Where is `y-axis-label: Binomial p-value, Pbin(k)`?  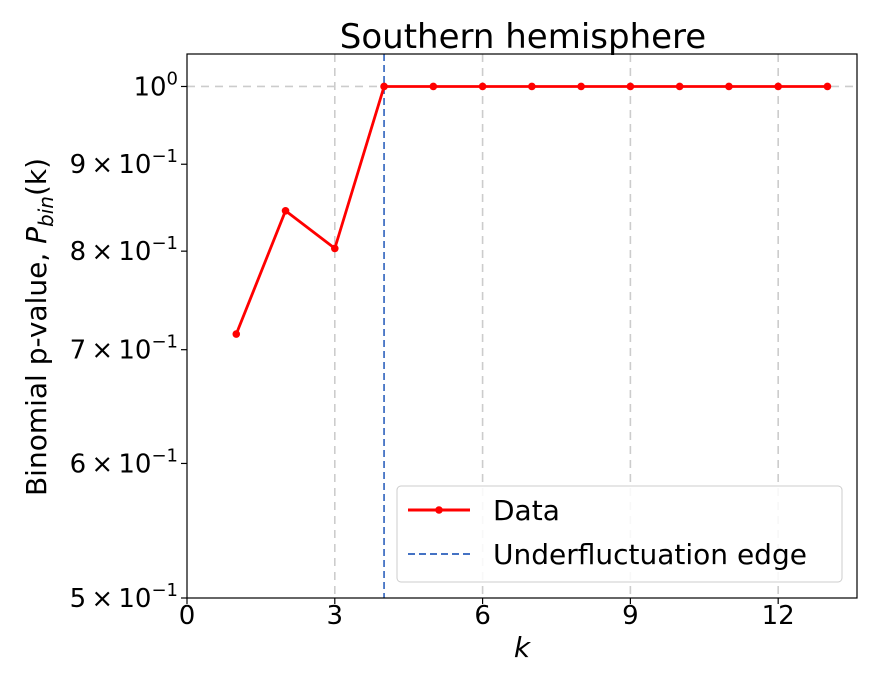 y-axis-label: Binomial p-value, Pbin(k) is located at coordinates (39, 327).